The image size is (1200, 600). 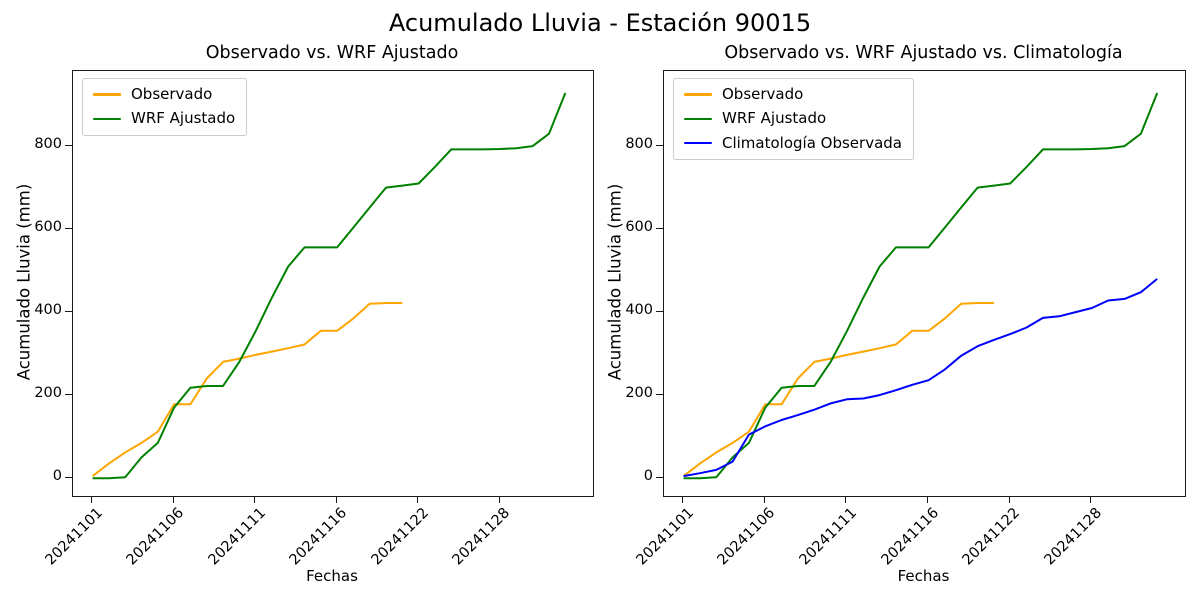 I want to click on legend-item-climatologia: Climatología Observada, so click(x=793, y=142).